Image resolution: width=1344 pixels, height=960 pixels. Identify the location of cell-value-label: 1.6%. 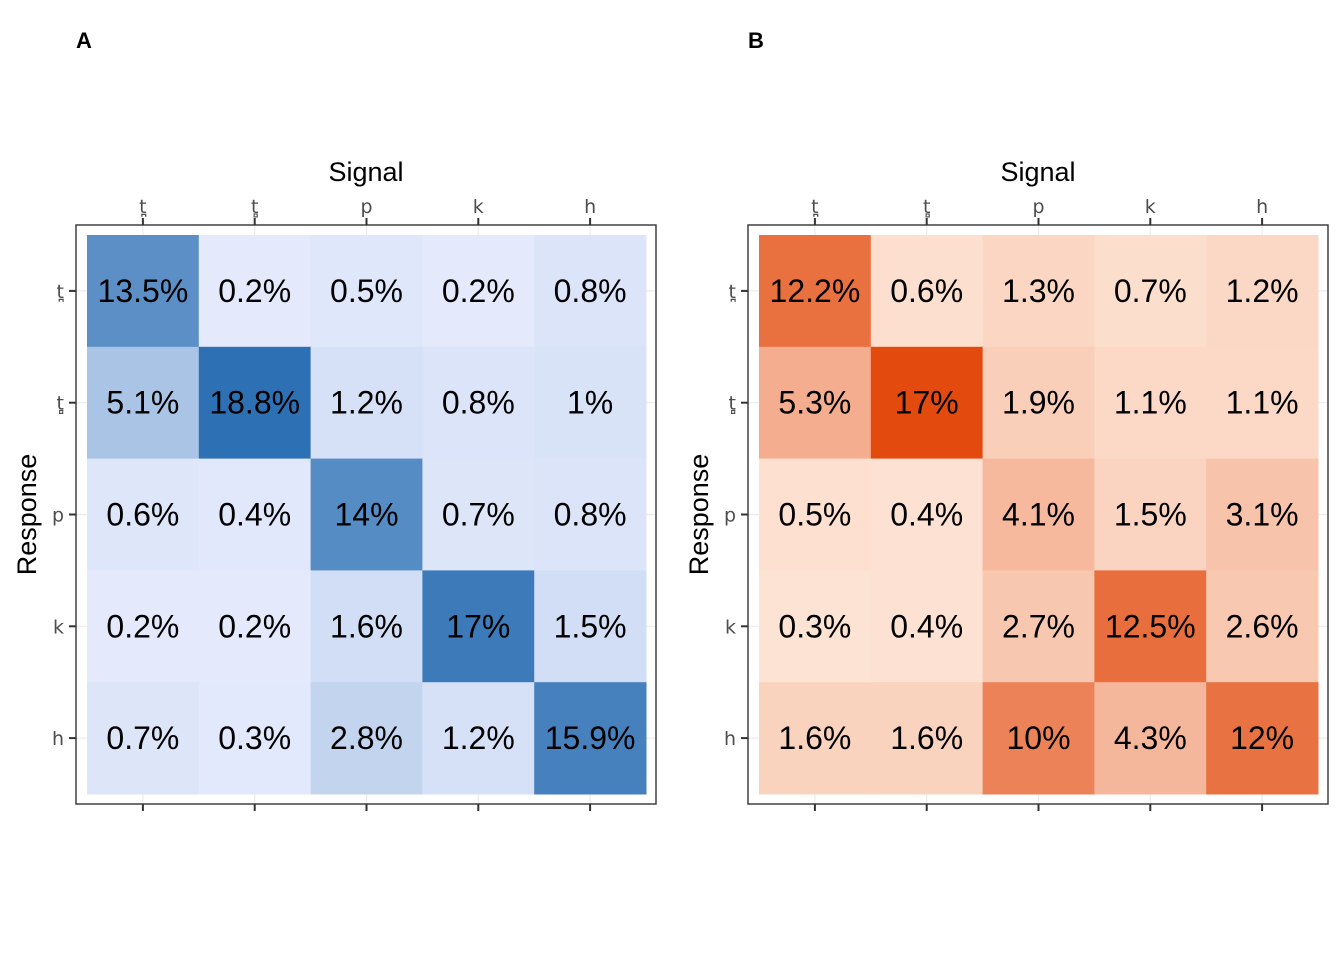
(814, 738).